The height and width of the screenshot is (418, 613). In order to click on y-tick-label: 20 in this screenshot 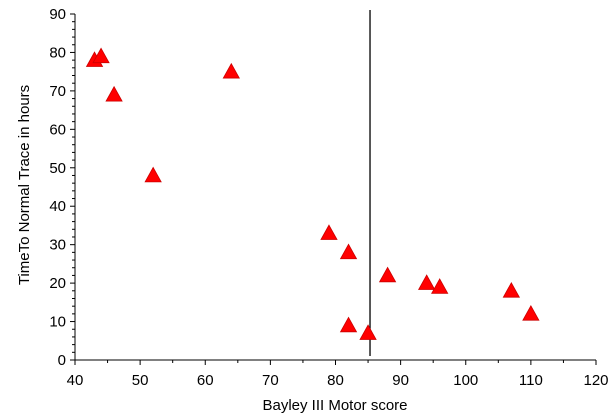, I will do `click(57, 283)`.